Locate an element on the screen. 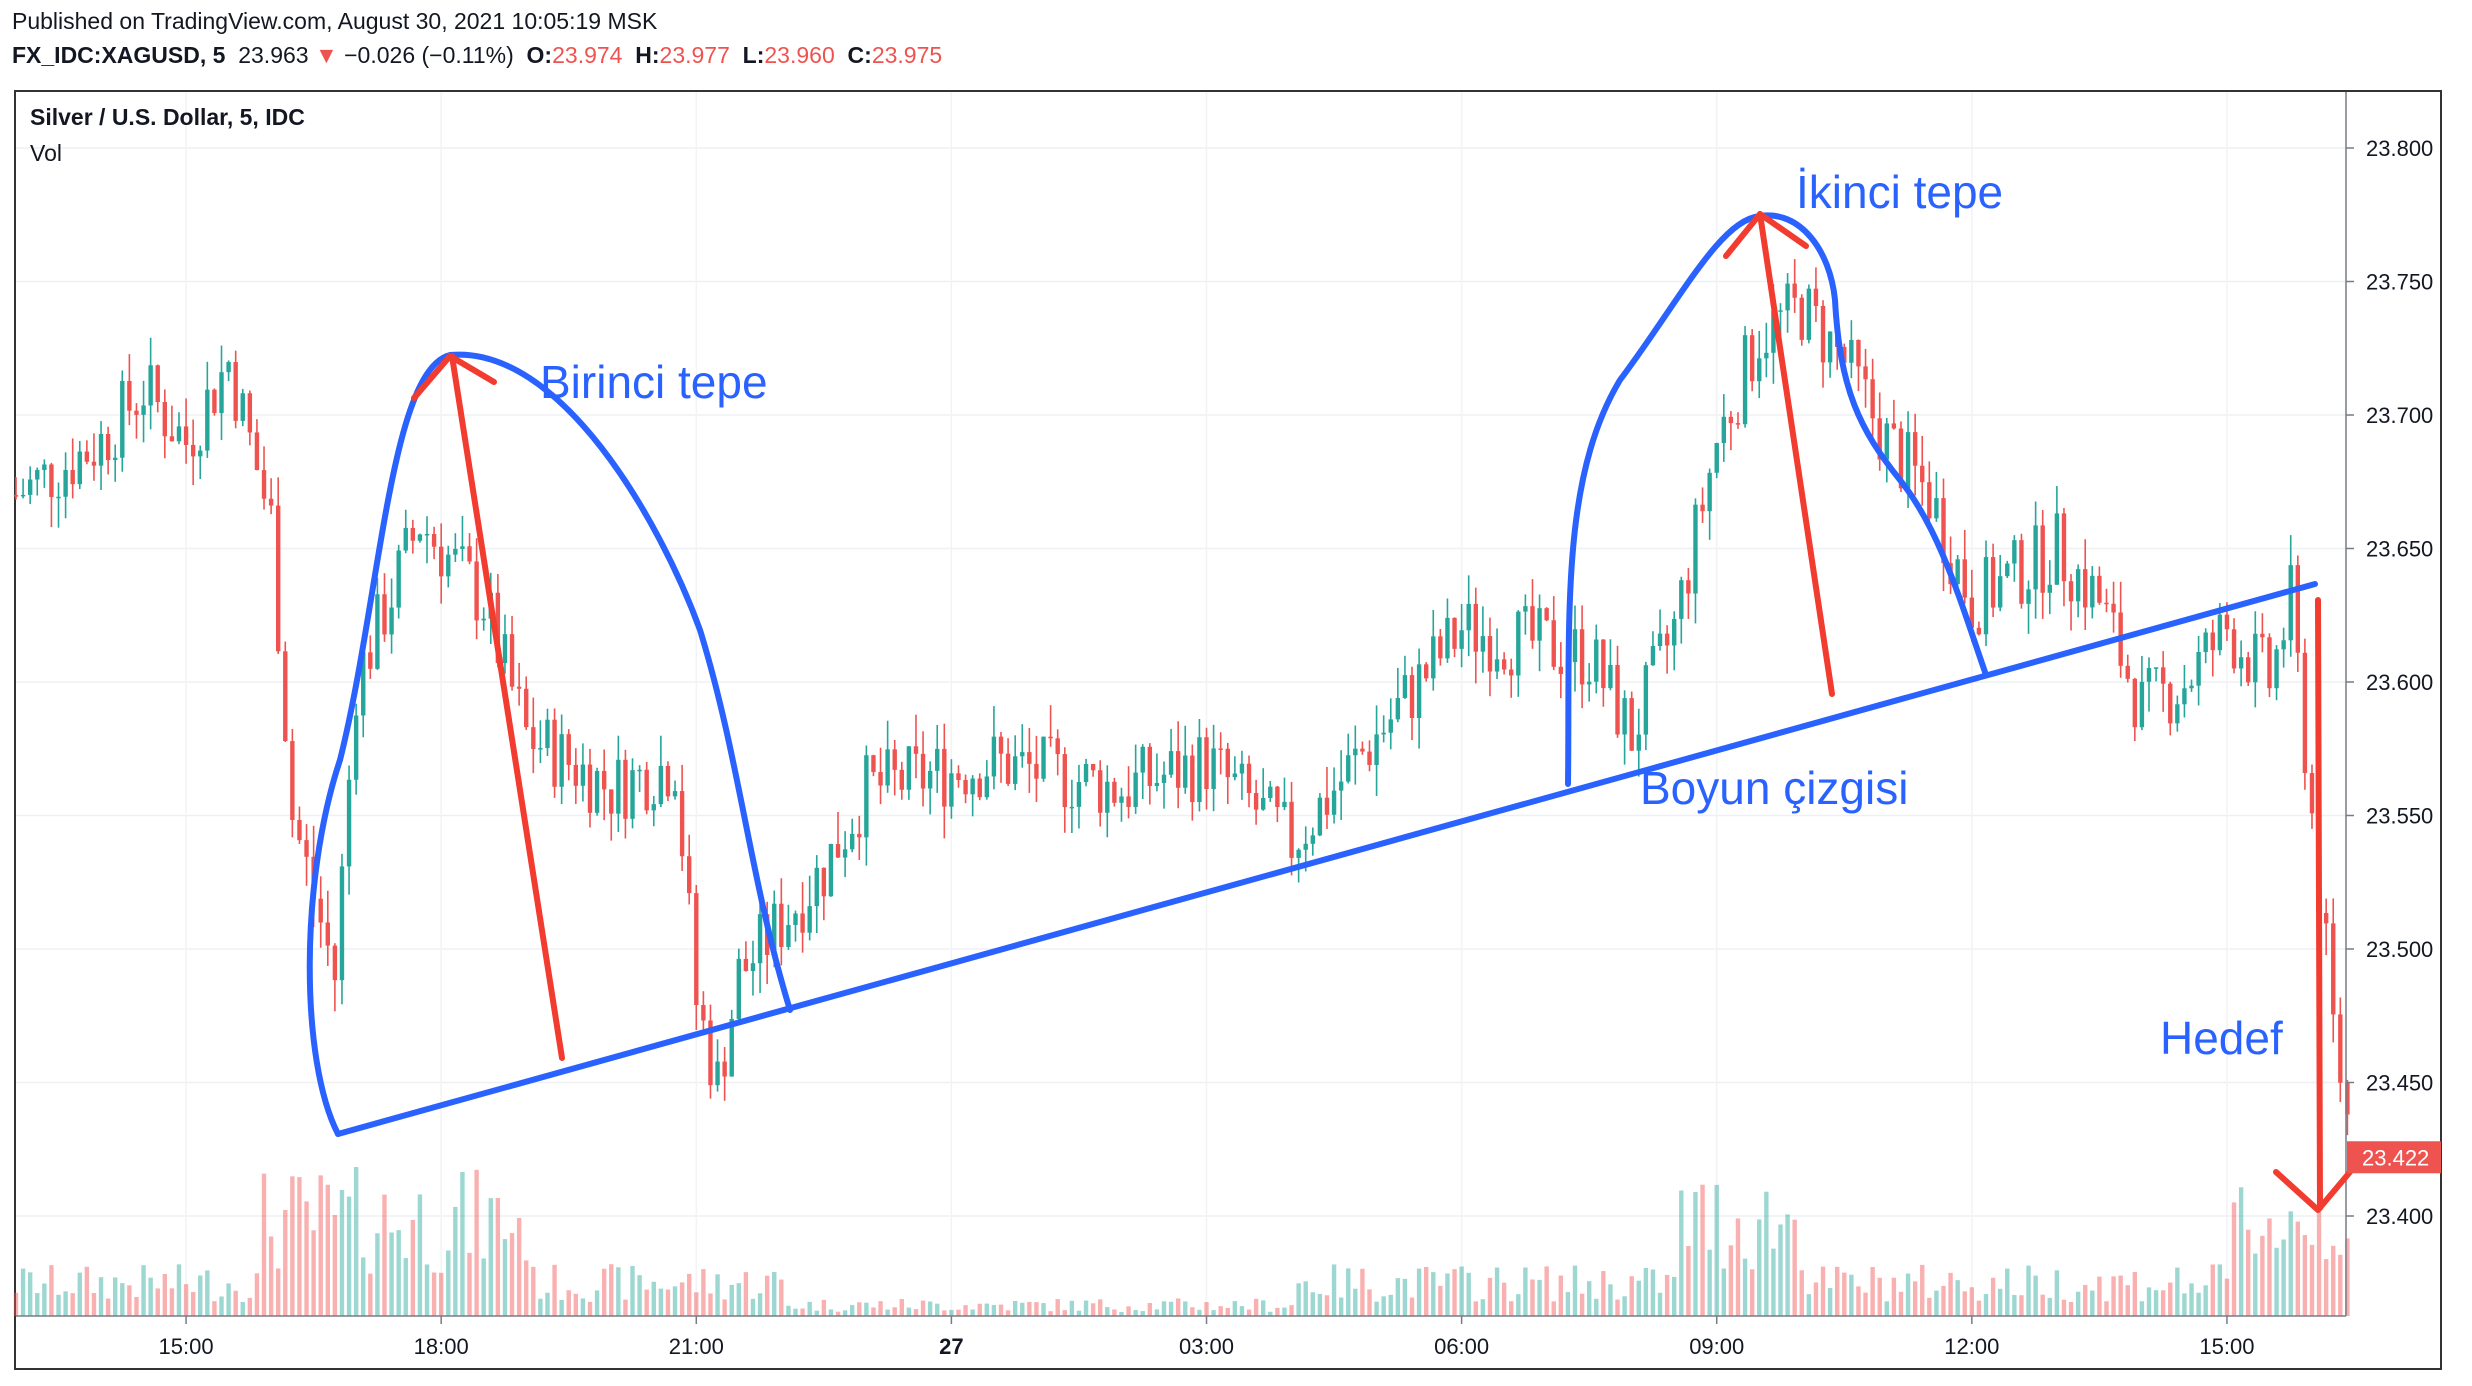  first-peak-drop-line is located at coordinates (507, 707).